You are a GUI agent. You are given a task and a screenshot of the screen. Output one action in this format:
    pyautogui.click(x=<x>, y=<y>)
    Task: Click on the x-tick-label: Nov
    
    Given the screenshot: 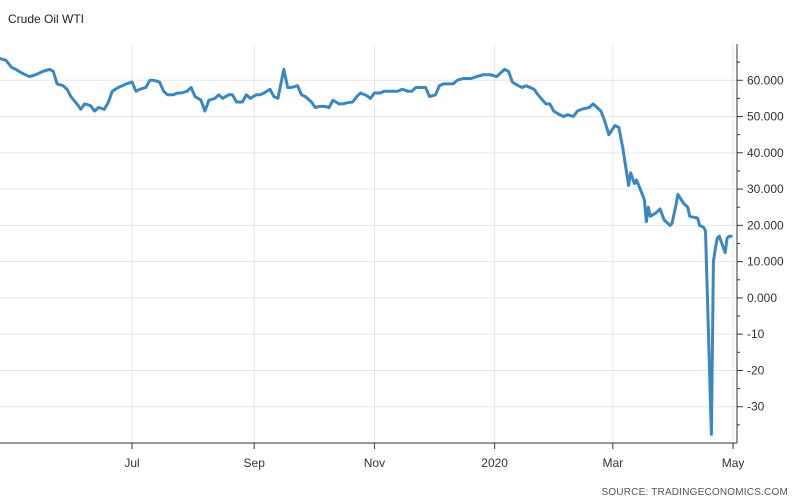 What is the action you would take?
    pyautogui.click(x=374, y=463)
    